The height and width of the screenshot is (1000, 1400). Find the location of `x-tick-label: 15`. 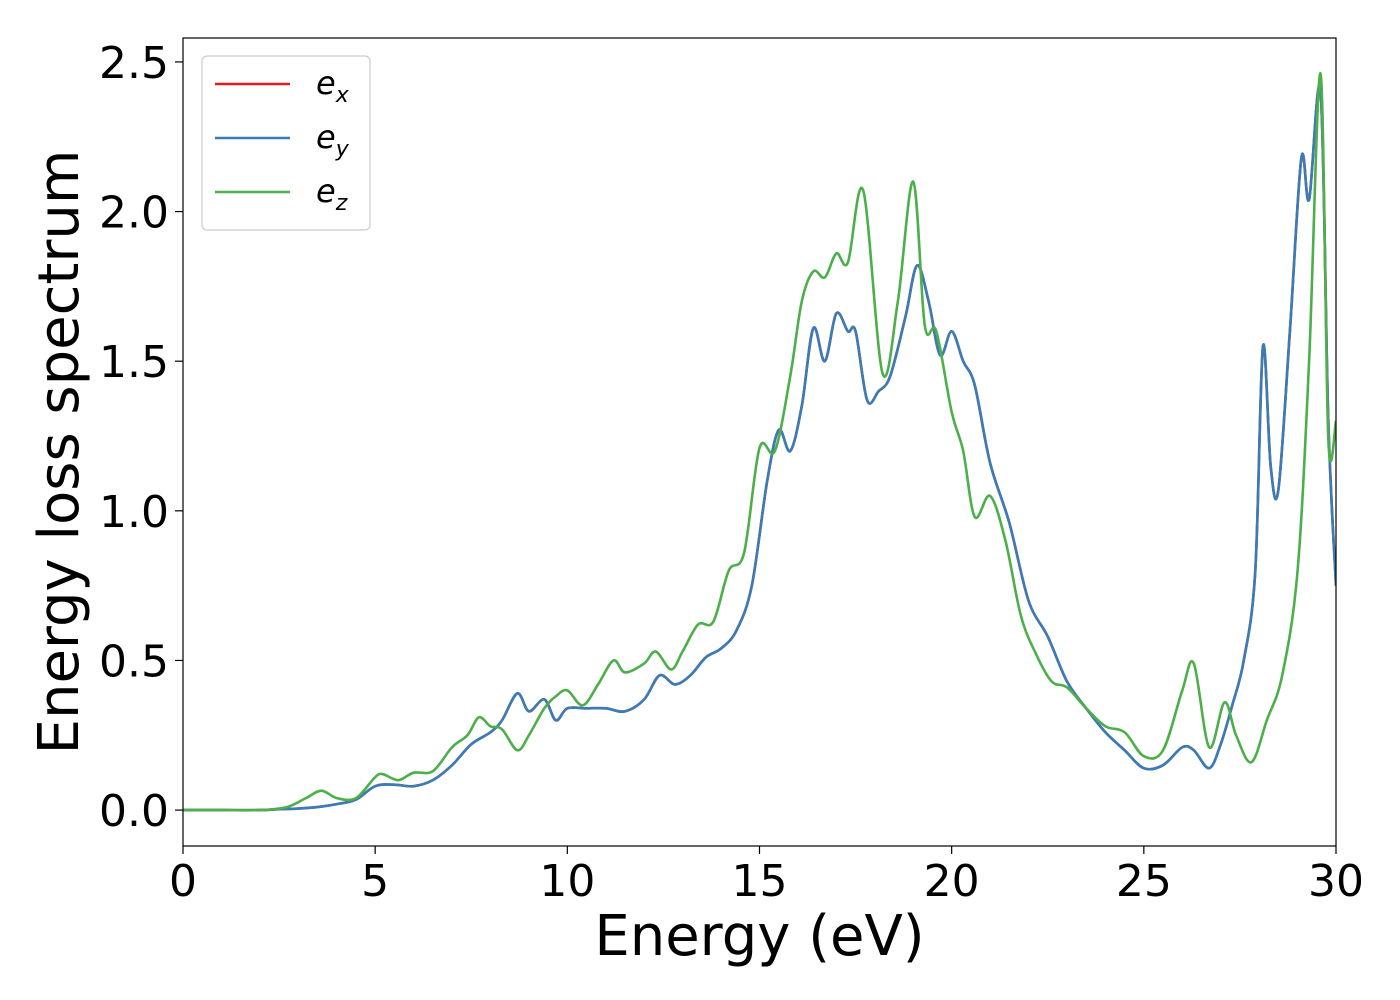

x-tick-label: 15 is located at coordinates (760, 881).